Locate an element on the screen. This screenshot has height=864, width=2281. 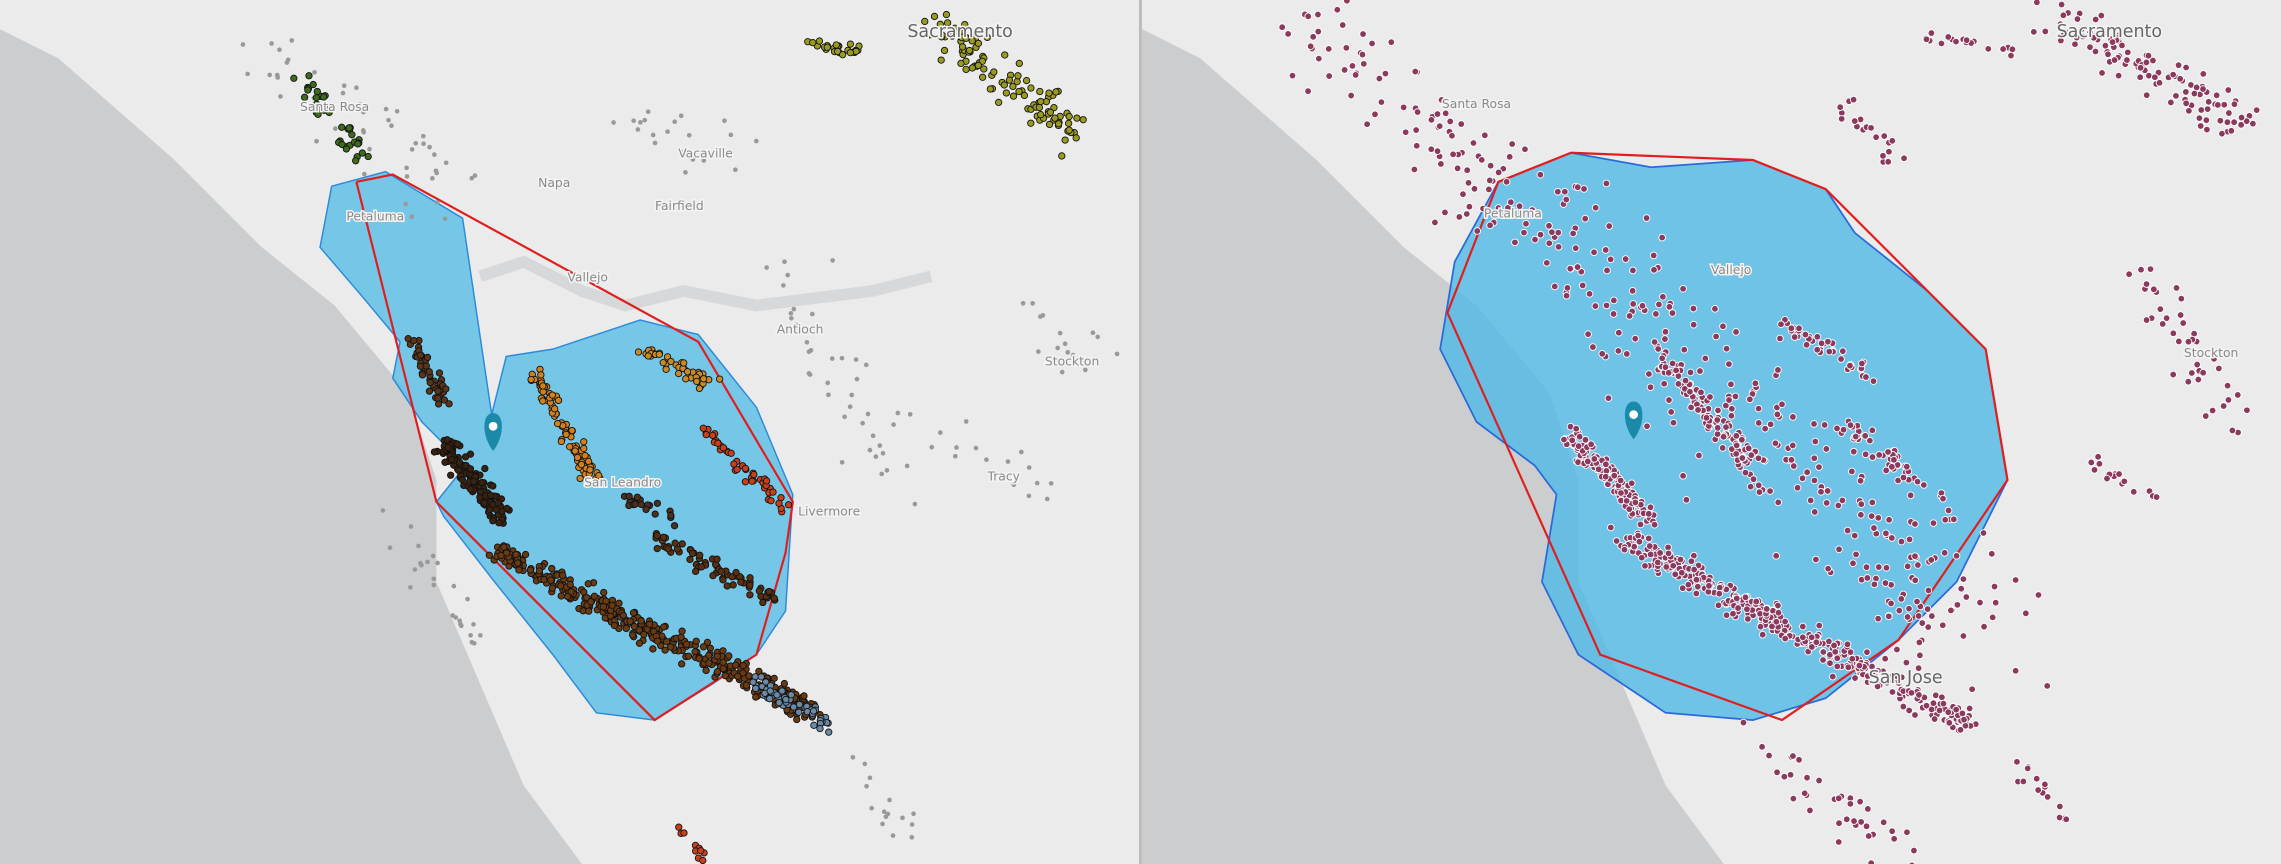
place-label: Petaluma is located at coordinates (375, 216).